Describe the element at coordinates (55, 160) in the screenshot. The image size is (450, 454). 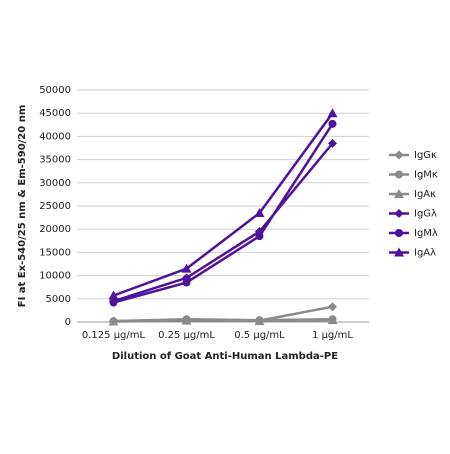
I see `y-tick-label: 35000` at that location.